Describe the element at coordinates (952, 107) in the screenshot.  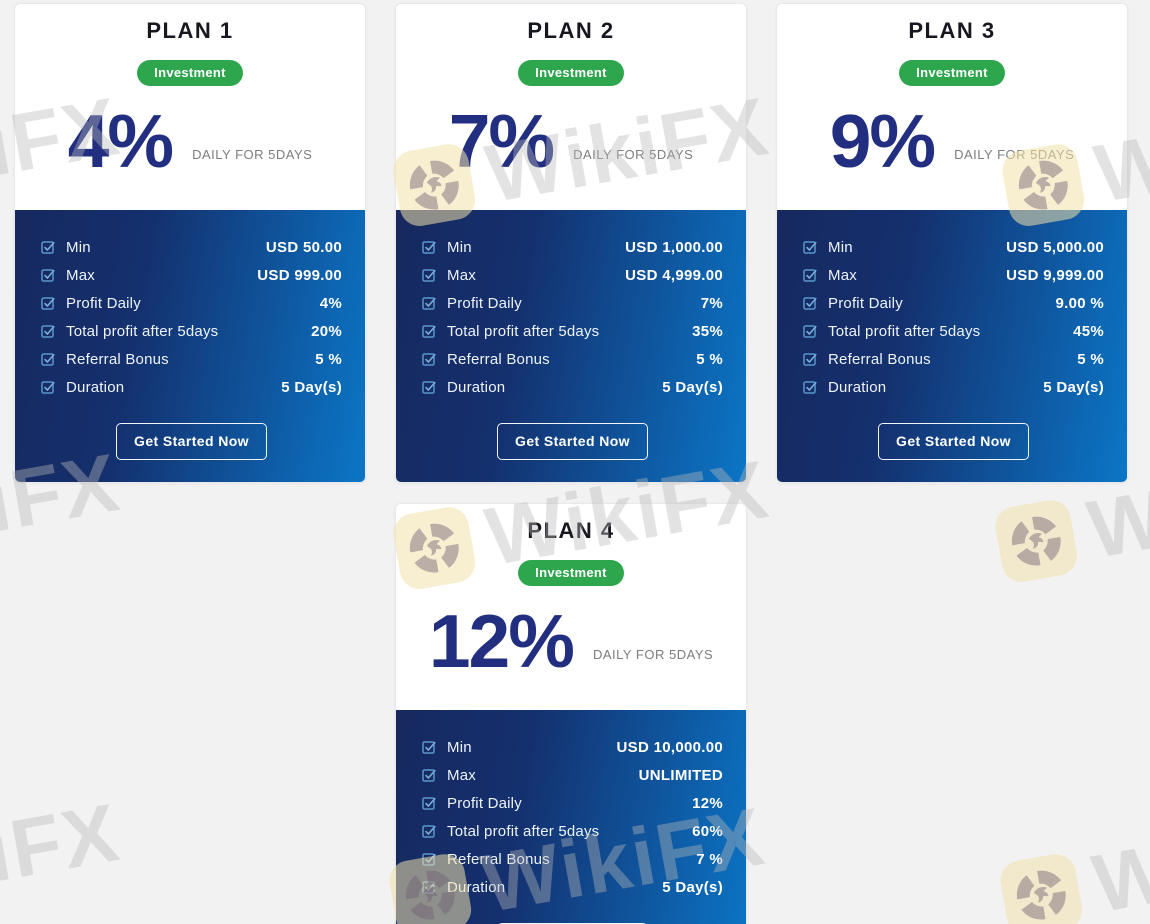
I see `plan-header: PLAN 3 Investment 9% DAILY FOR 5DAYS` at that location.